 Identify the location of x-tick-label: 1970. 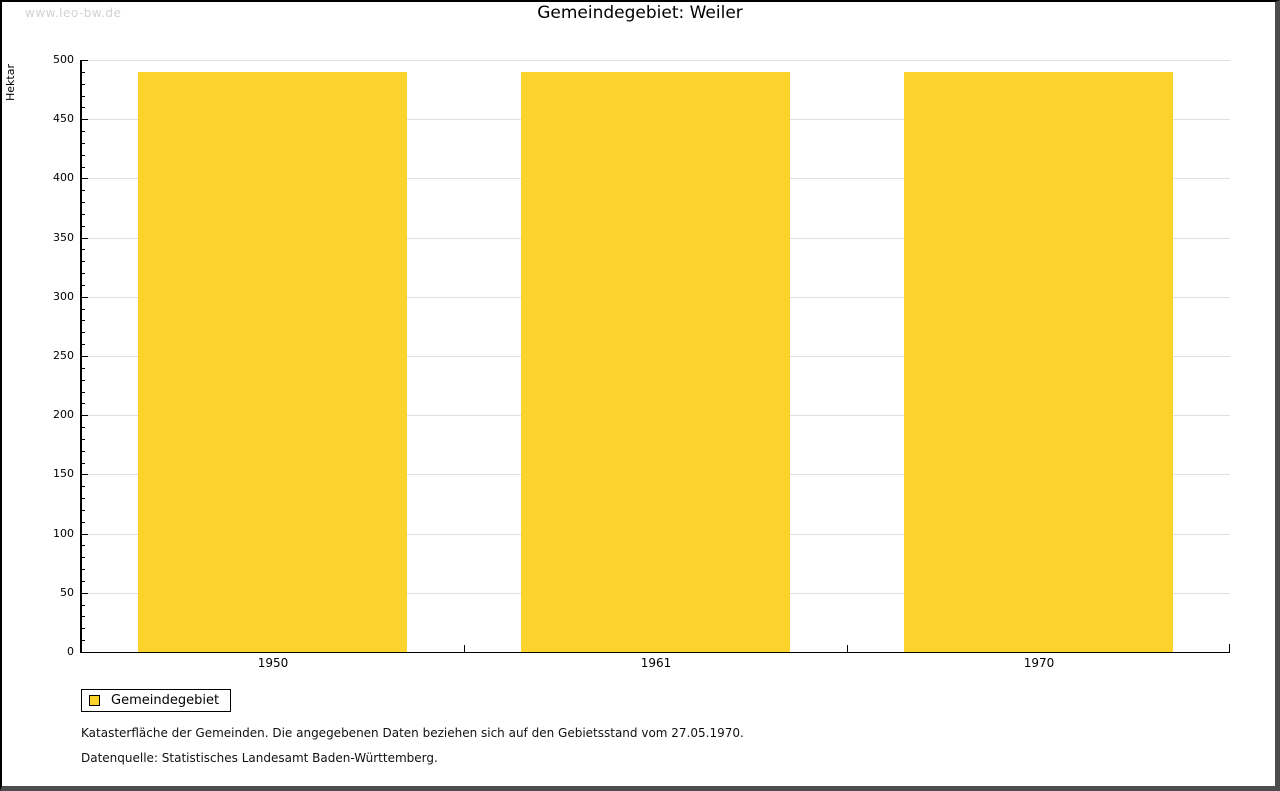
(1039, 663).